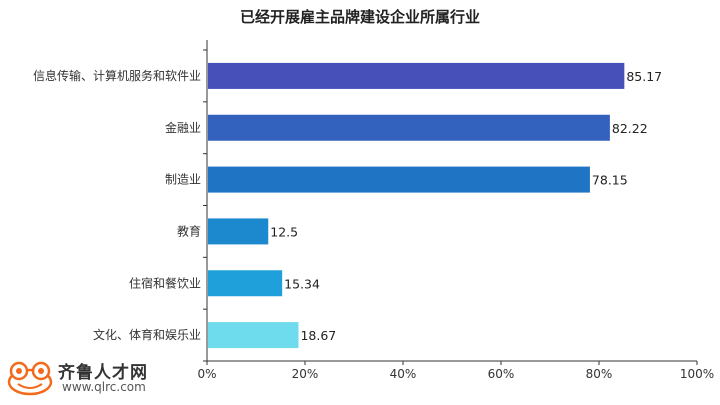 This screenshot has width=720, height=405. What do you see at coordinates (206, 374) in the screenshot?
I see `x-tick-label: 0%` at bounding box center [206, 374].